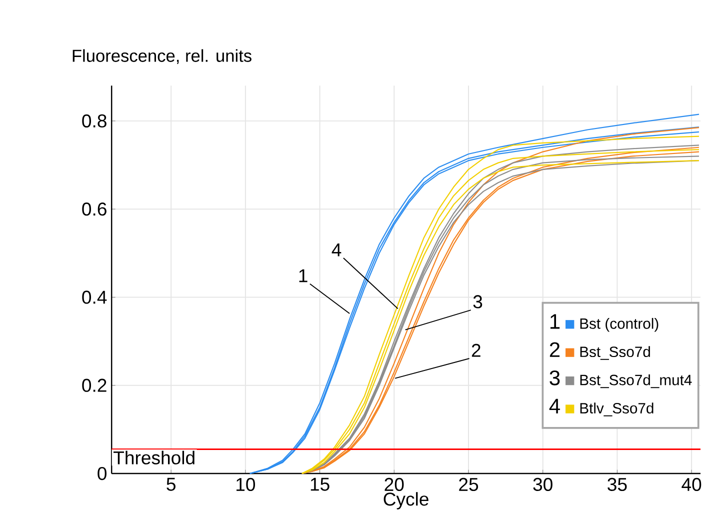  I want to click on annotation: 4, so click(337, 250).